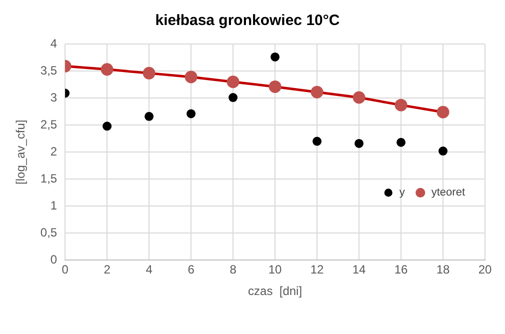 The height and width of the screenshot is (334, 505). I want to click on x-tick-label: 20, so click(485, 269).